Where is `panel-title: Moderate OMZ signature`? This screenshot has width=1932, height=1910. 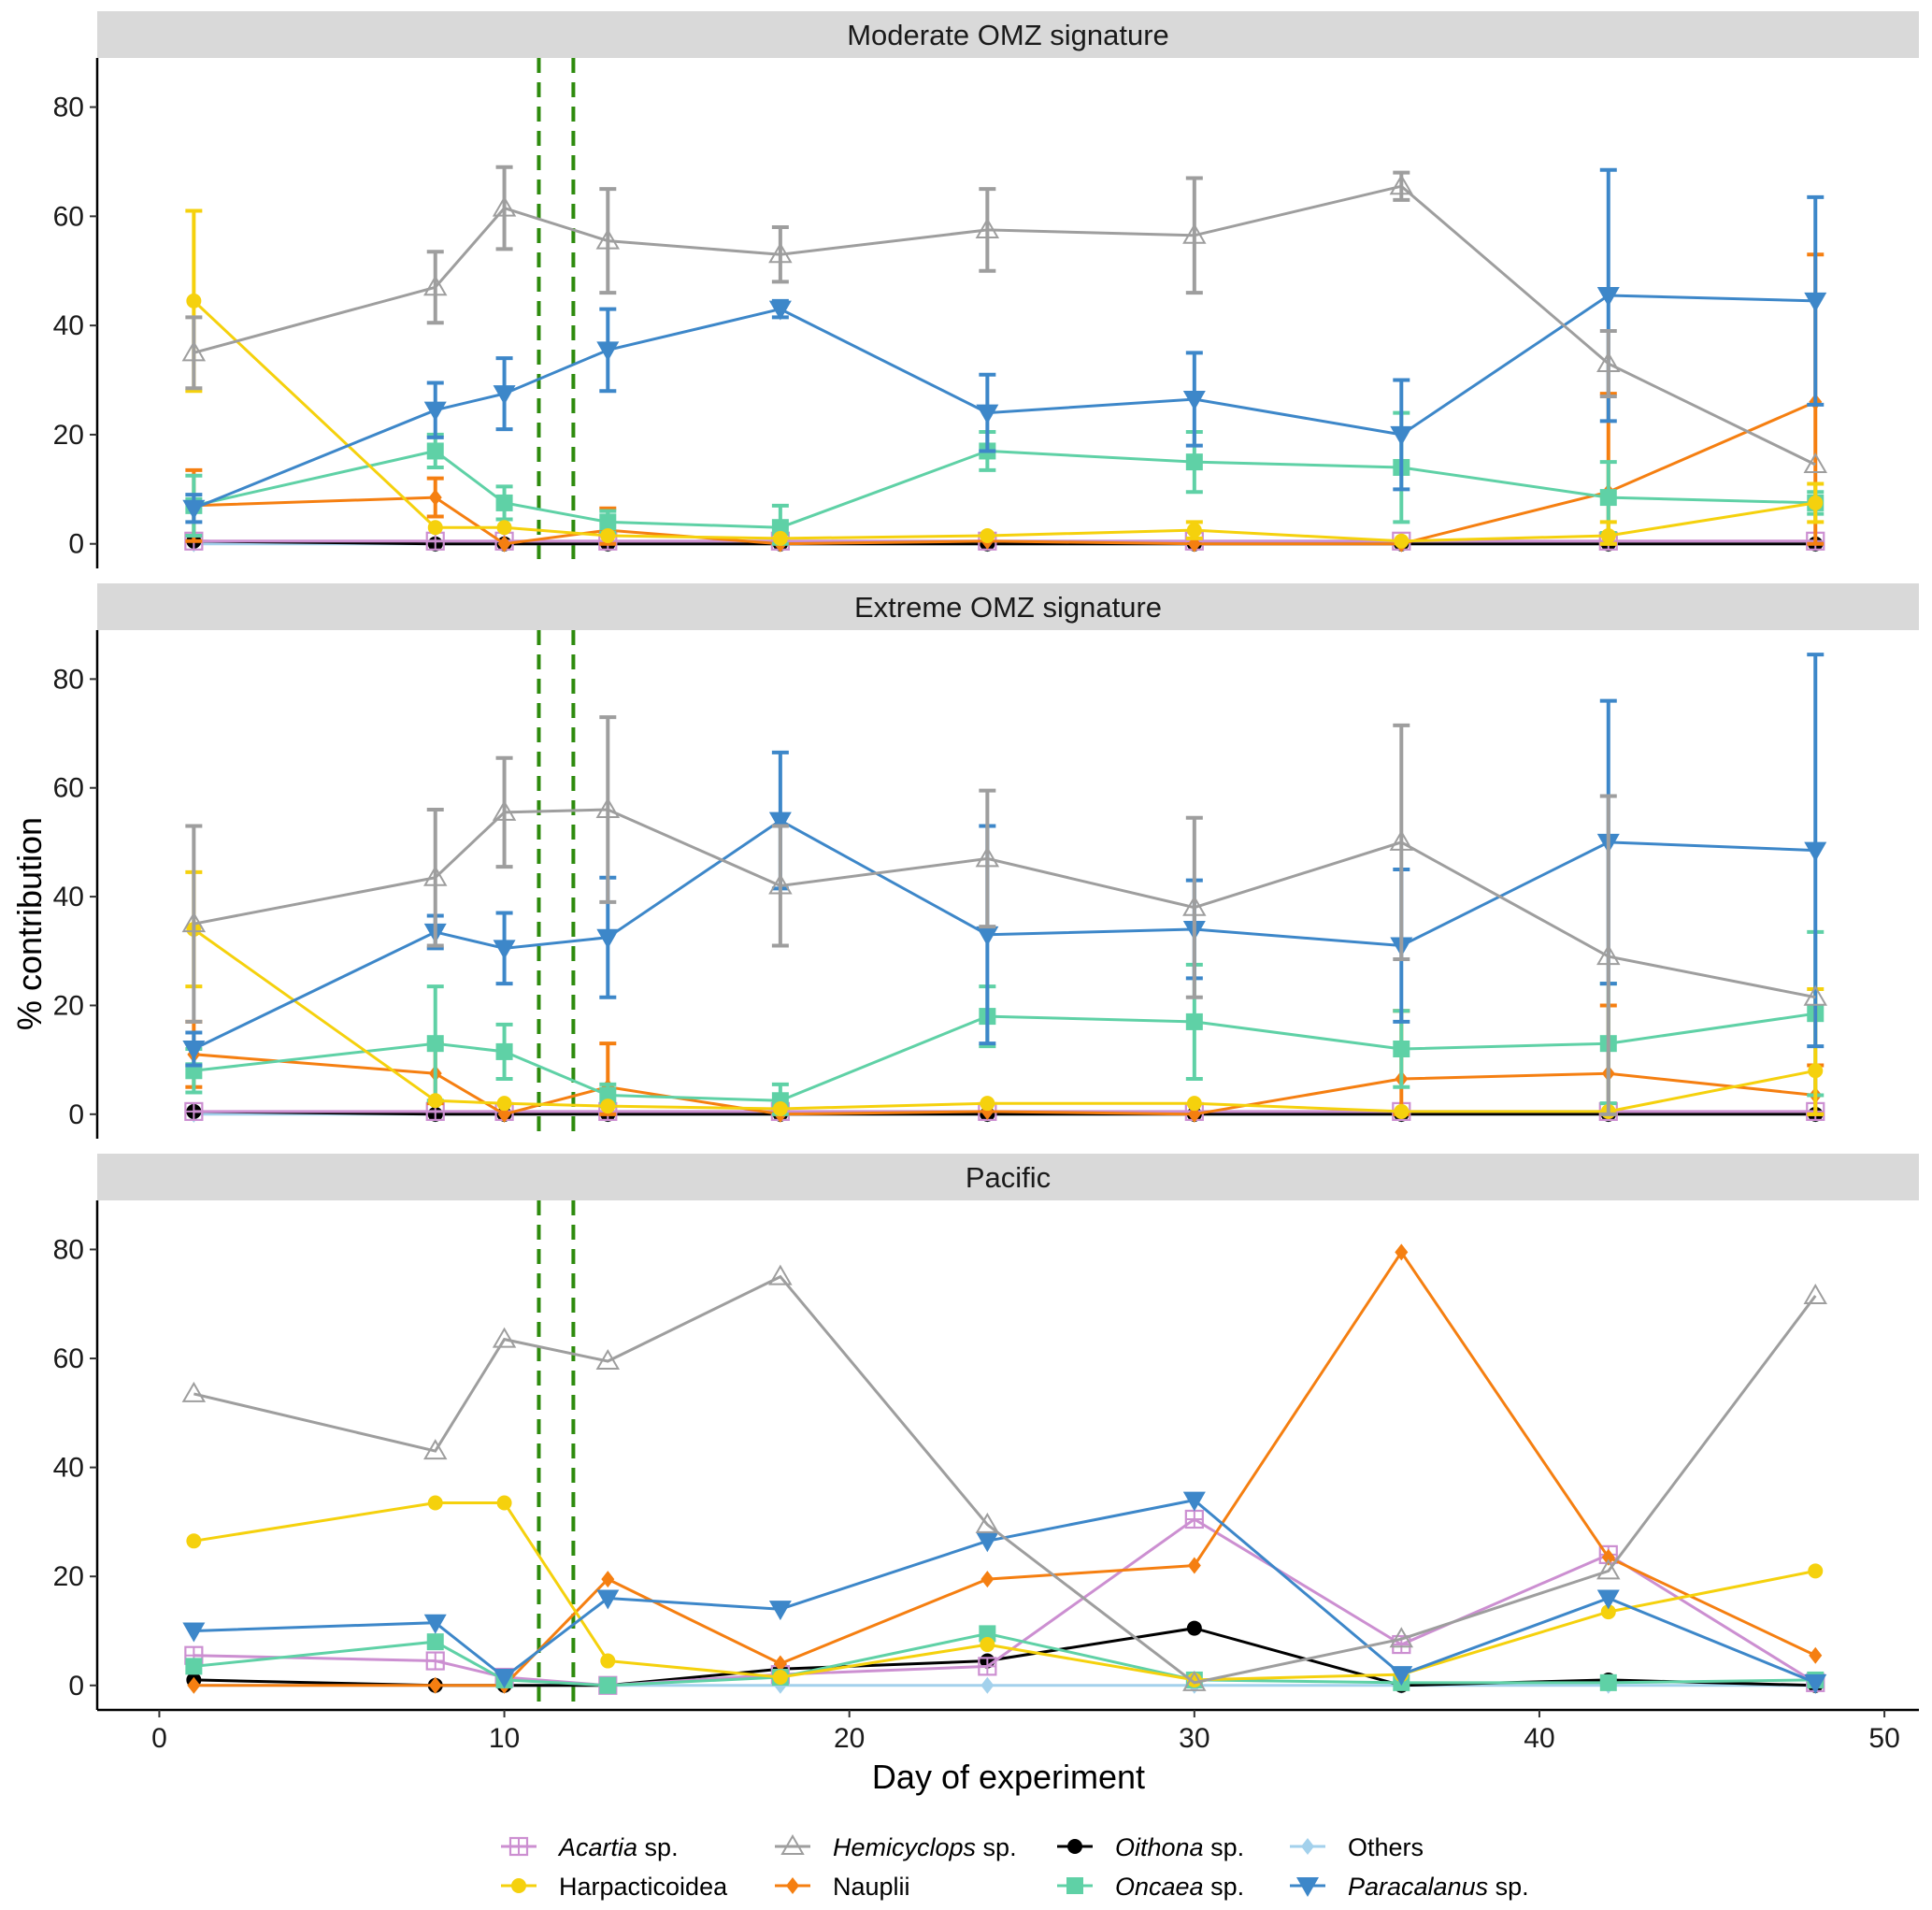
panel-title: Moderate OMZ signature is located at coordinates (1008, 35).